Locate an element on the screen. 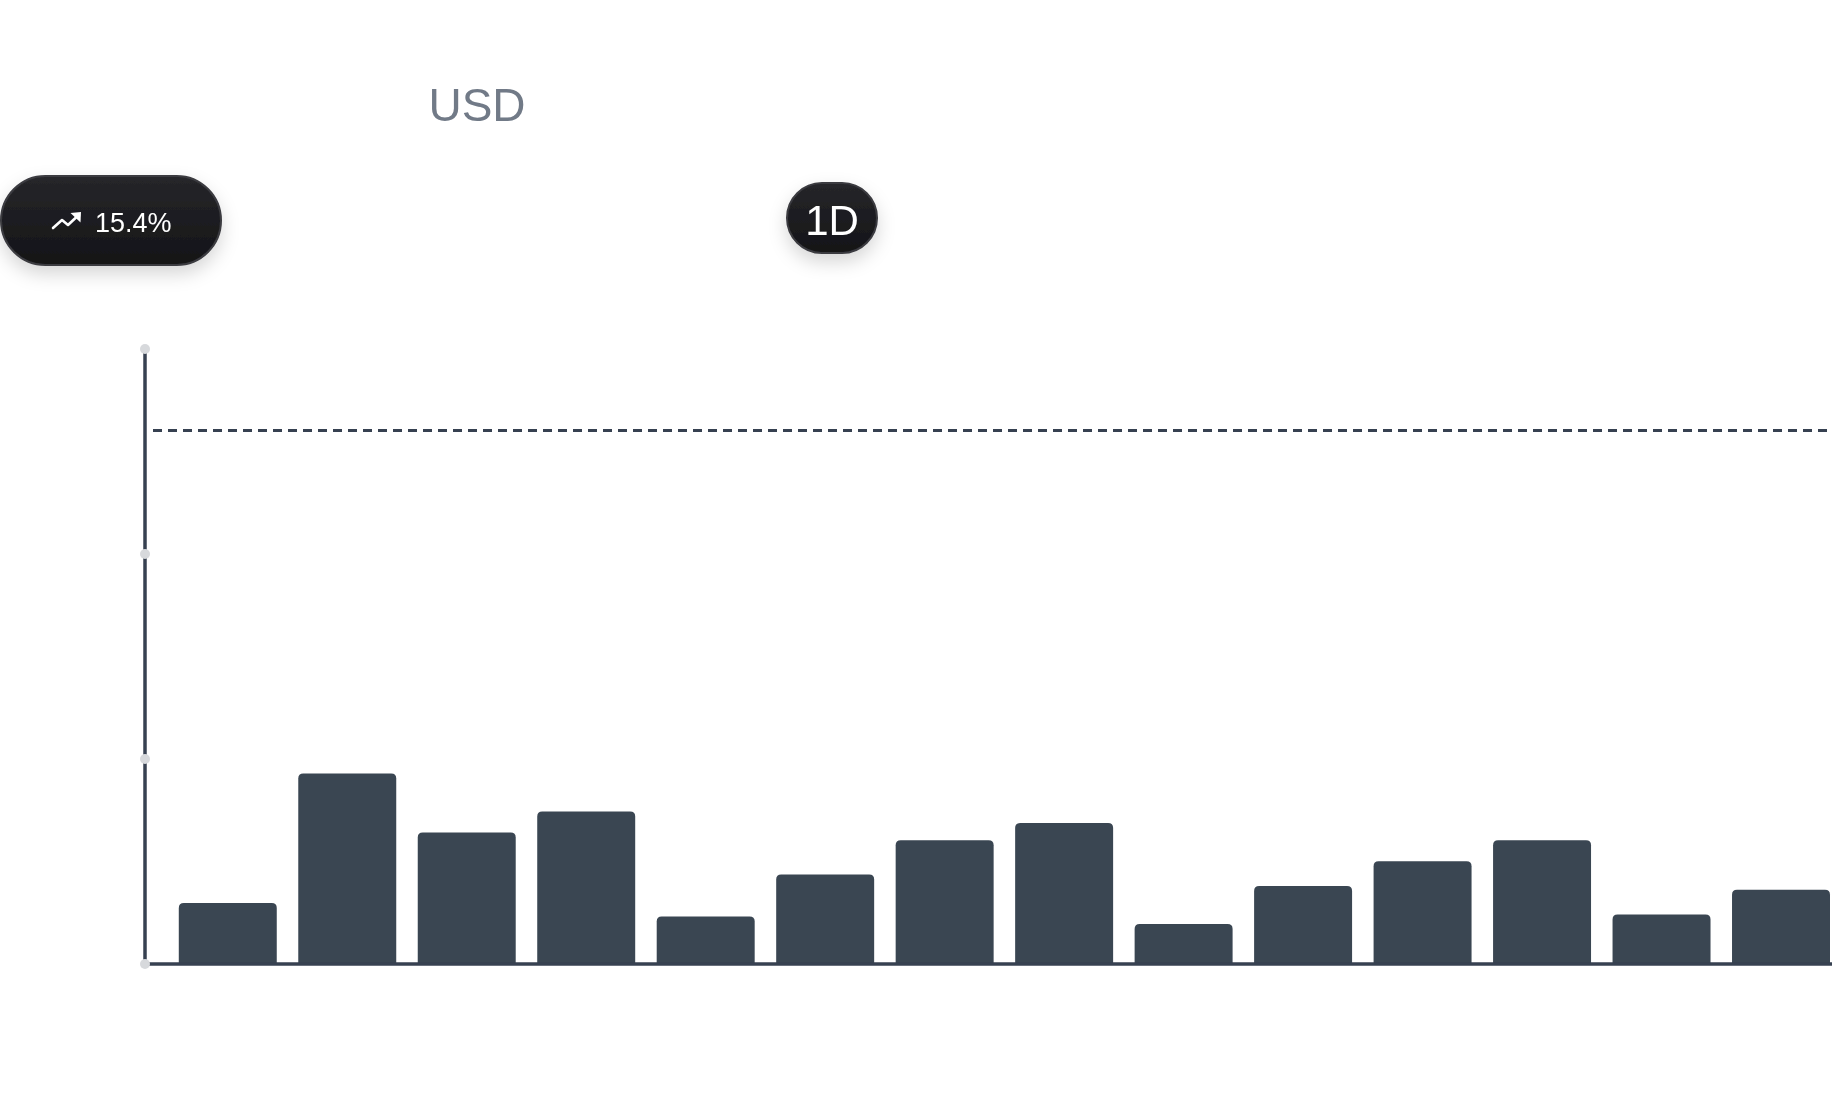 This screenshot has width=1832, height=1096. text: 1D is located at coordinates (832, 220).